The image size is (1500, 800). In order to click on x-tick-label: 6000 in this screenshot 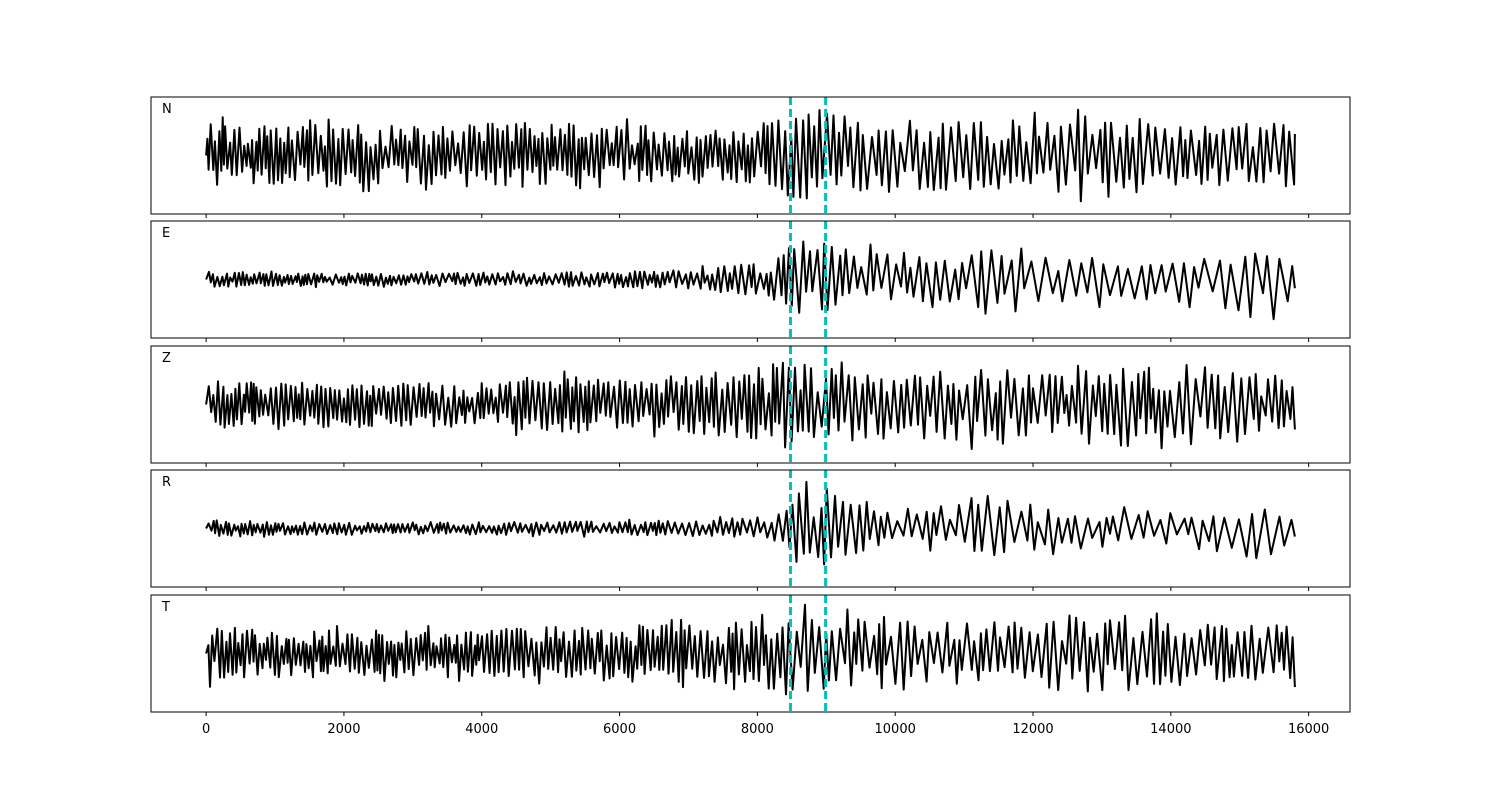, I will do `click(619, 729)`.